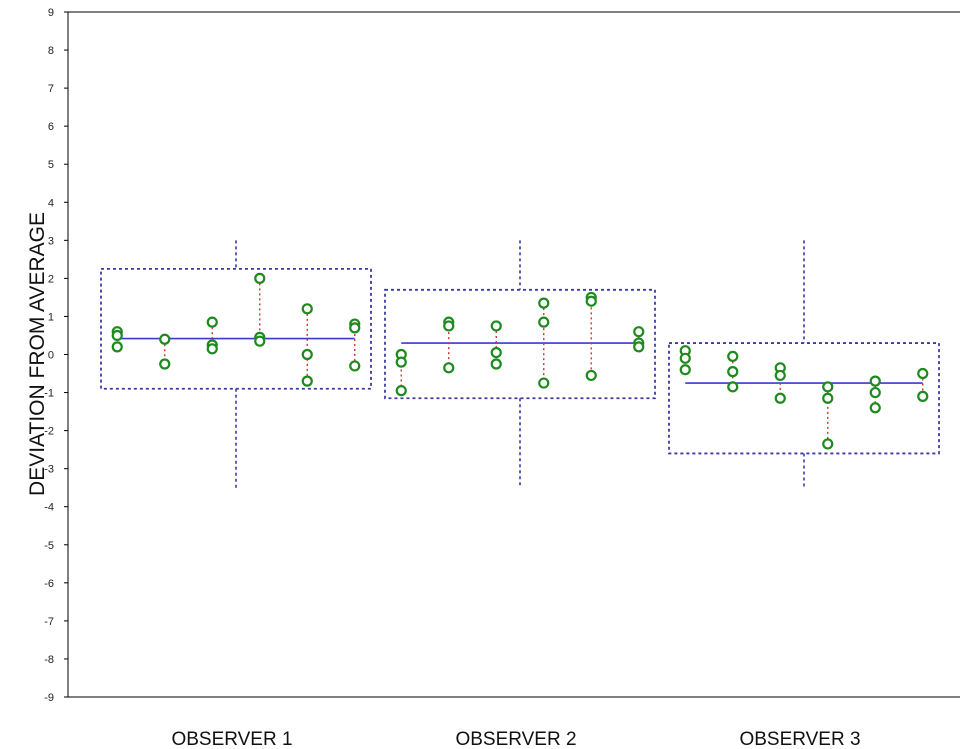 Image resolution: width=960 pixels, height=749 pixels. What do you see at coordinates (49, 470) in the screenshot?
I see `y-tick-label: -3` at bounding box center [49, 470].